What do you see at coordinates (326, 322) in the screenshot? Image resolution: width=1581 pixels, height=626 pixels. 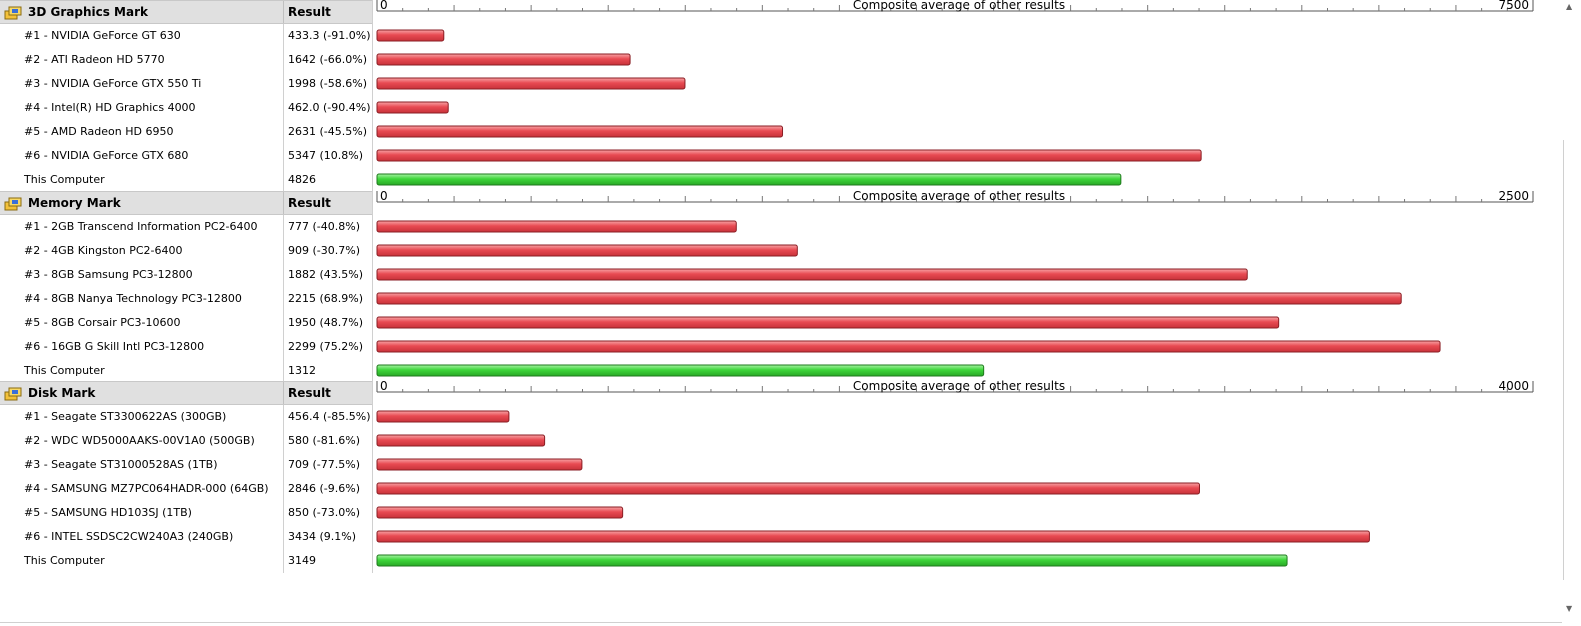 I see `result-value: 1950 (48.7%)` at bounding box center [326, 322].